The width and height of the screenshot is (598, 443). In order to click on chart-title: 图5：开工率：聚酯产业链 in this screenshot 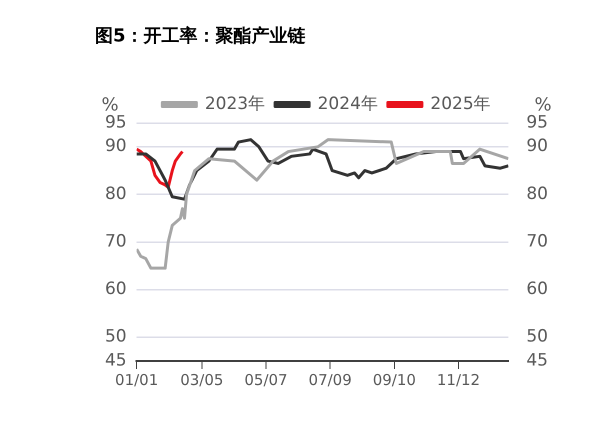, I will do `click(201, 35)`.